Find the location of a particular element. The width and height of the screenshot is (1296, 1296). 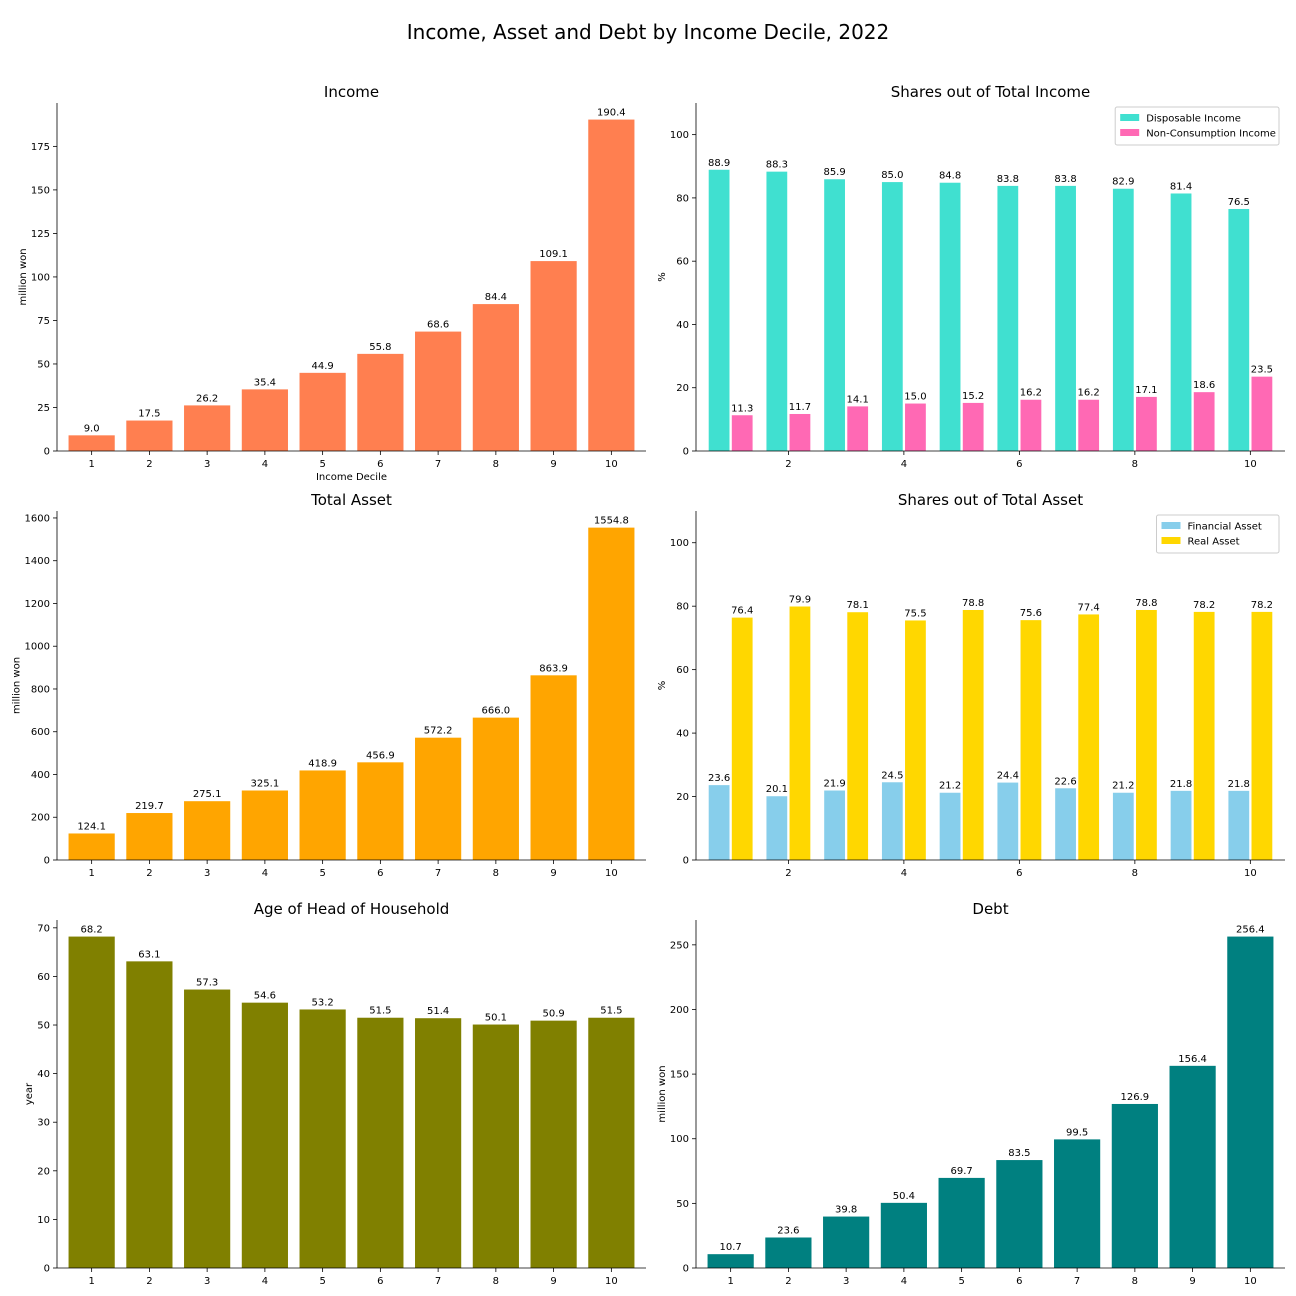

legend-box is located at coordinates (1218, 534).